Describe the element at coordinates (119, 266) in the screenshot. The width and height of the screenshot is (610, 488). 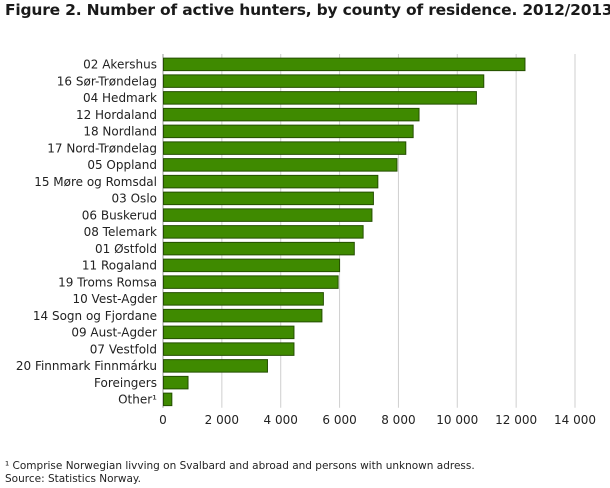
I see `category-label: 11 Rogaland` at that location.